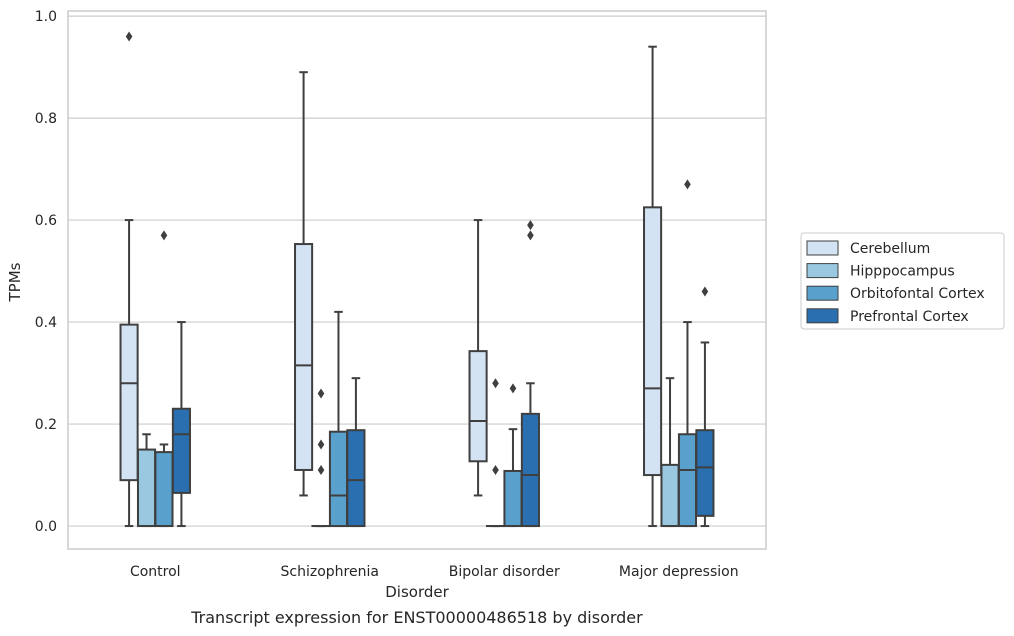 The width and height of the screenshot is (1014, 636). Describe the element at coordinates (330, 572) in the screenshot. I see `x-tick-label: Schizophrenia` at that location.